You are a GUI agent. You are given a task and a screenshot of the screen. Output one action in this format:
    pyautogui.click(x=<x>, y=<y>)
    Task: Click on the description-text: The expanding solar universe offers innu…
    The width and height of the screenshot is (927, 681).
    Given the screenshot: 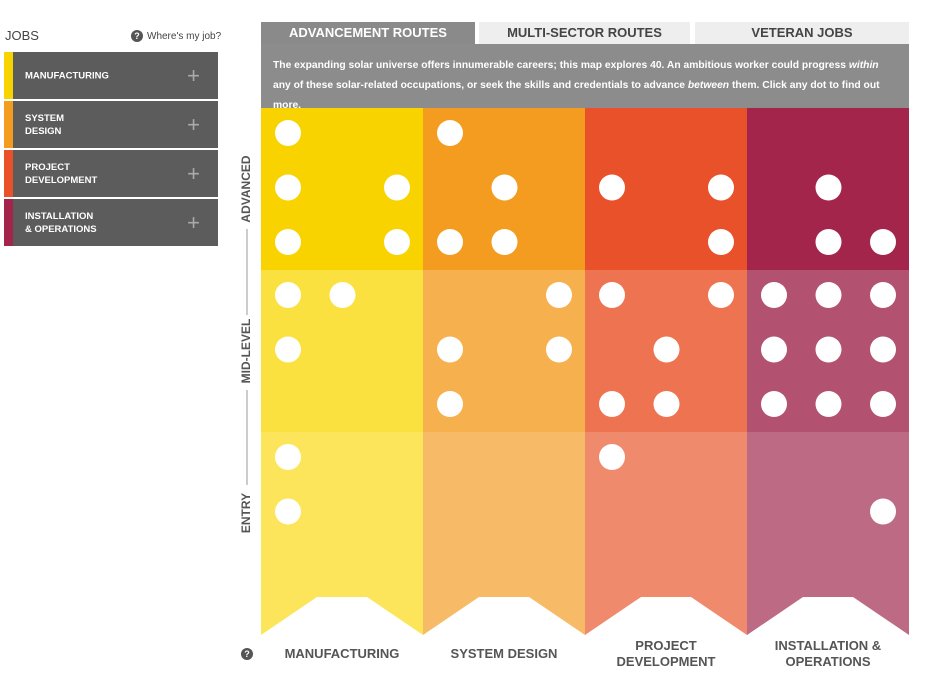 What is the action you would take?
    pyautogui.click(x=561, y=65)
    